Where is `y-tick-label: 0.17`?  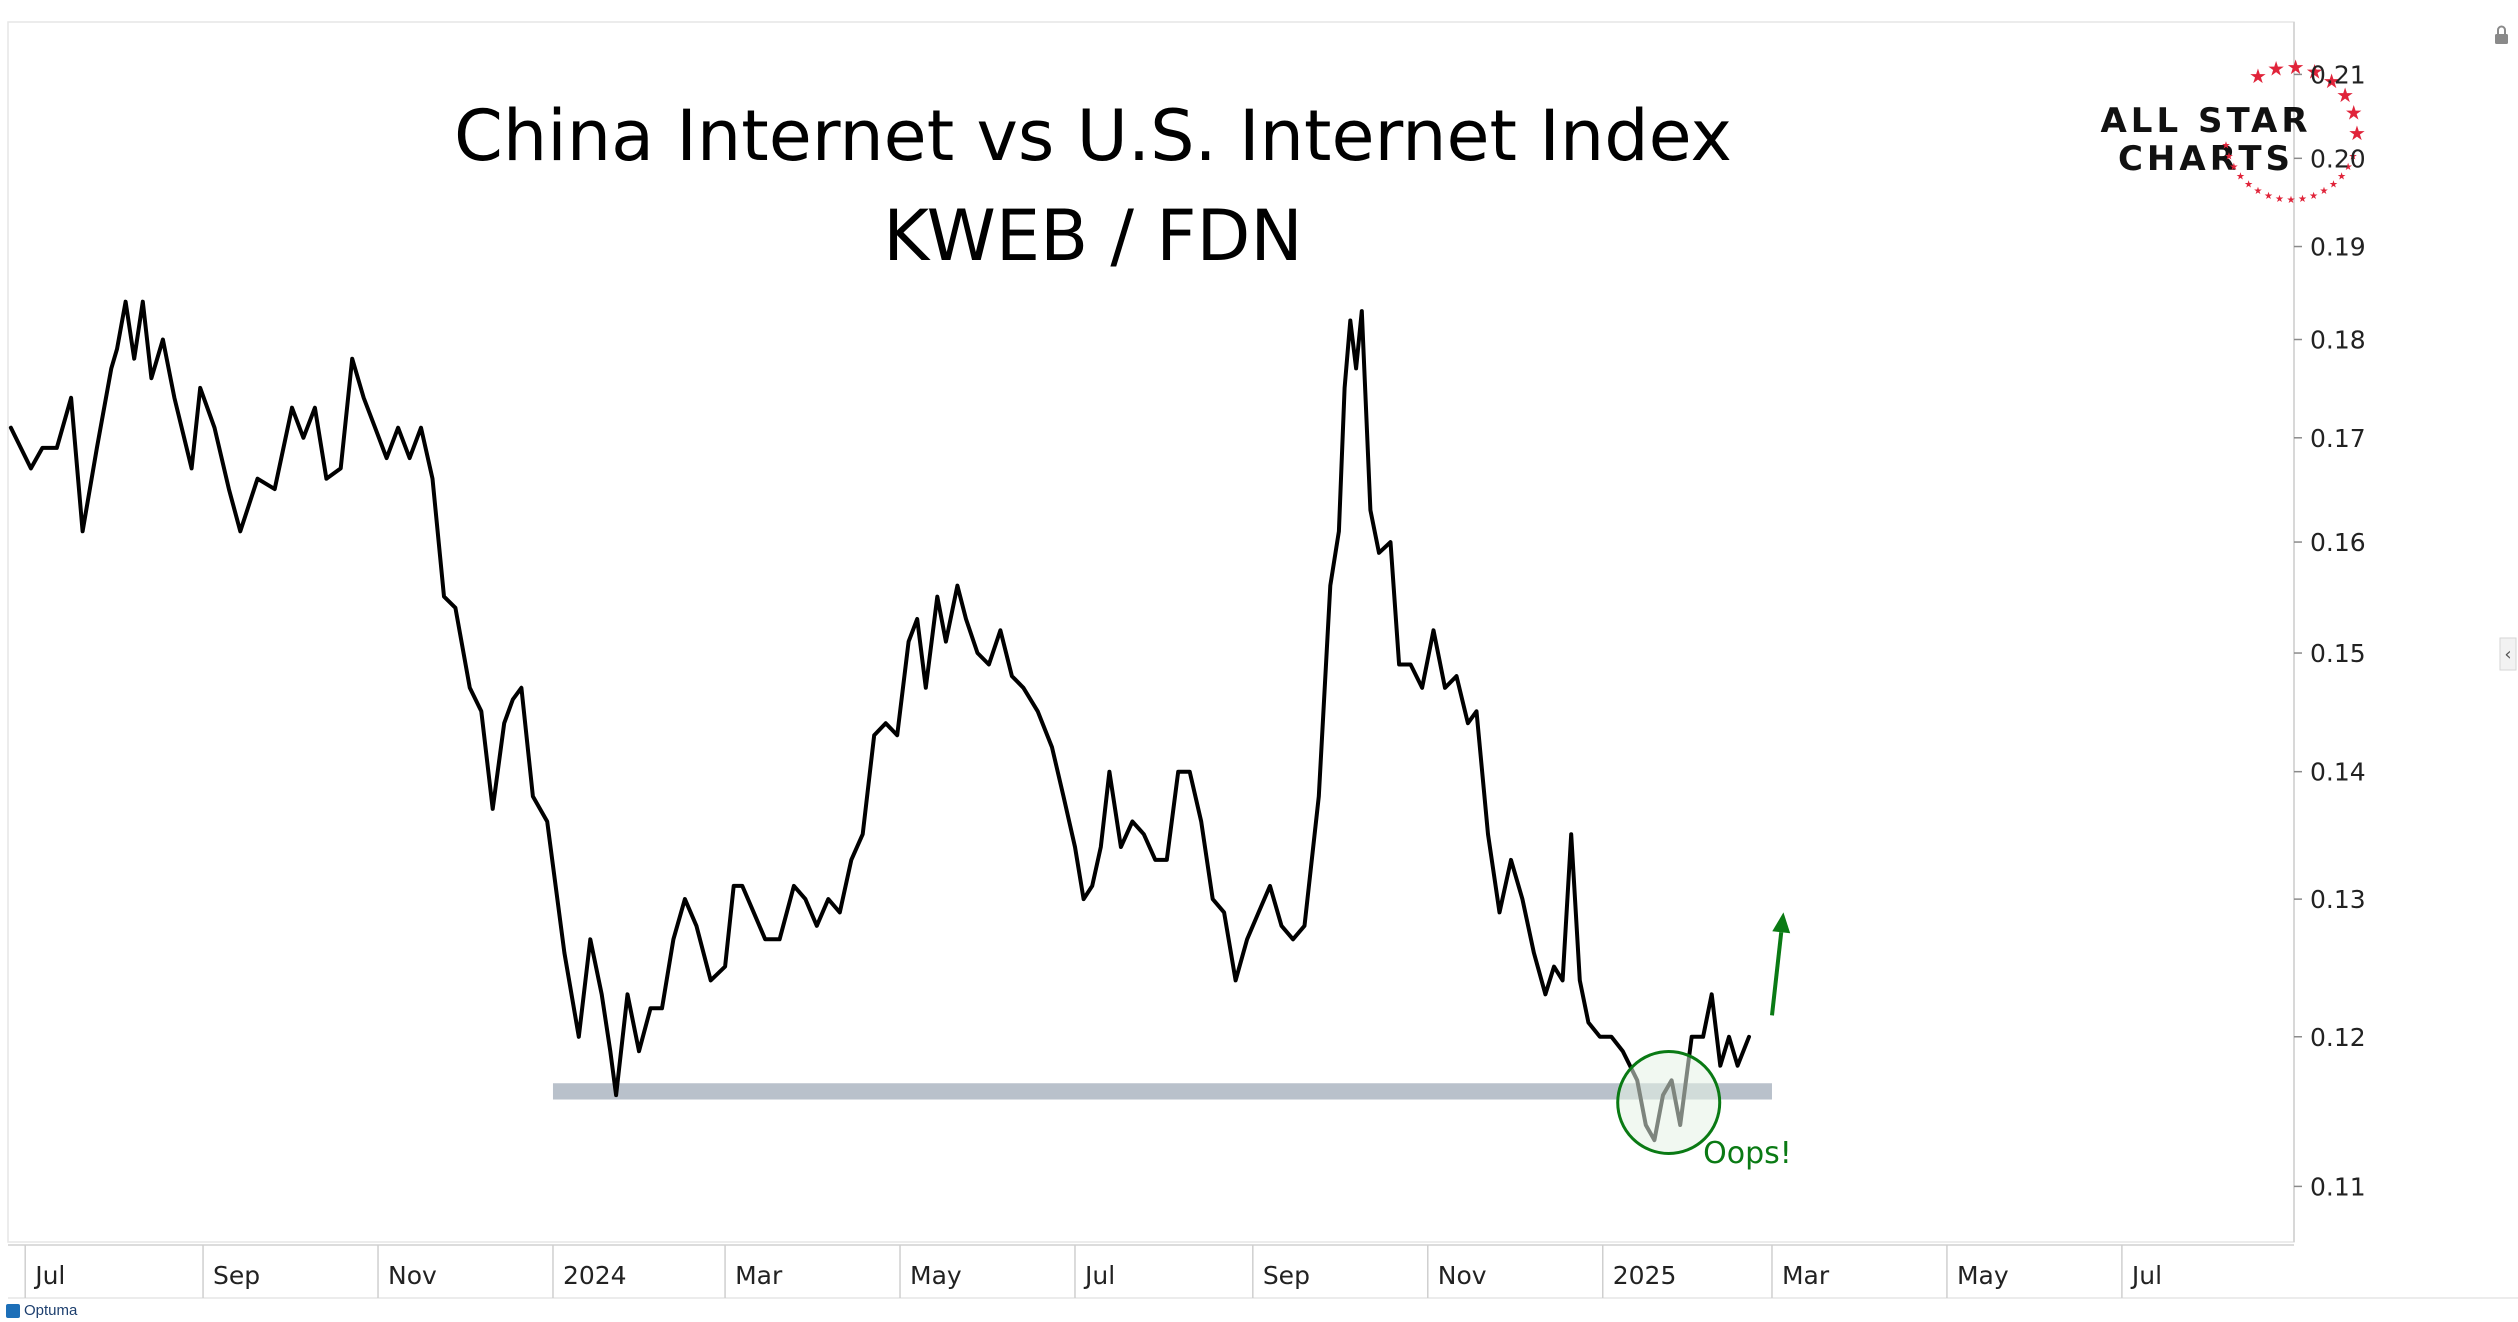
y-tick-label: 0.17 is located at coordinates (2338, 438).